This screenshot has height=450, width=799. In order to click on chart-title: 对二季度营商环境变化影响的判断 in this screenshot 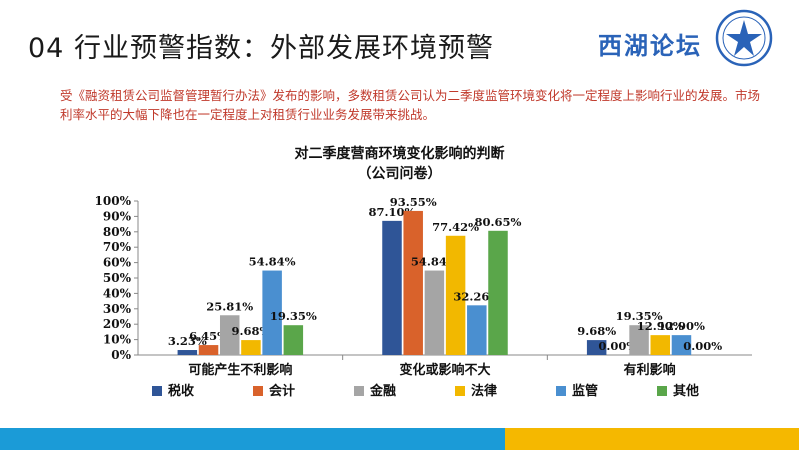, I will do `click(399, 154)`.